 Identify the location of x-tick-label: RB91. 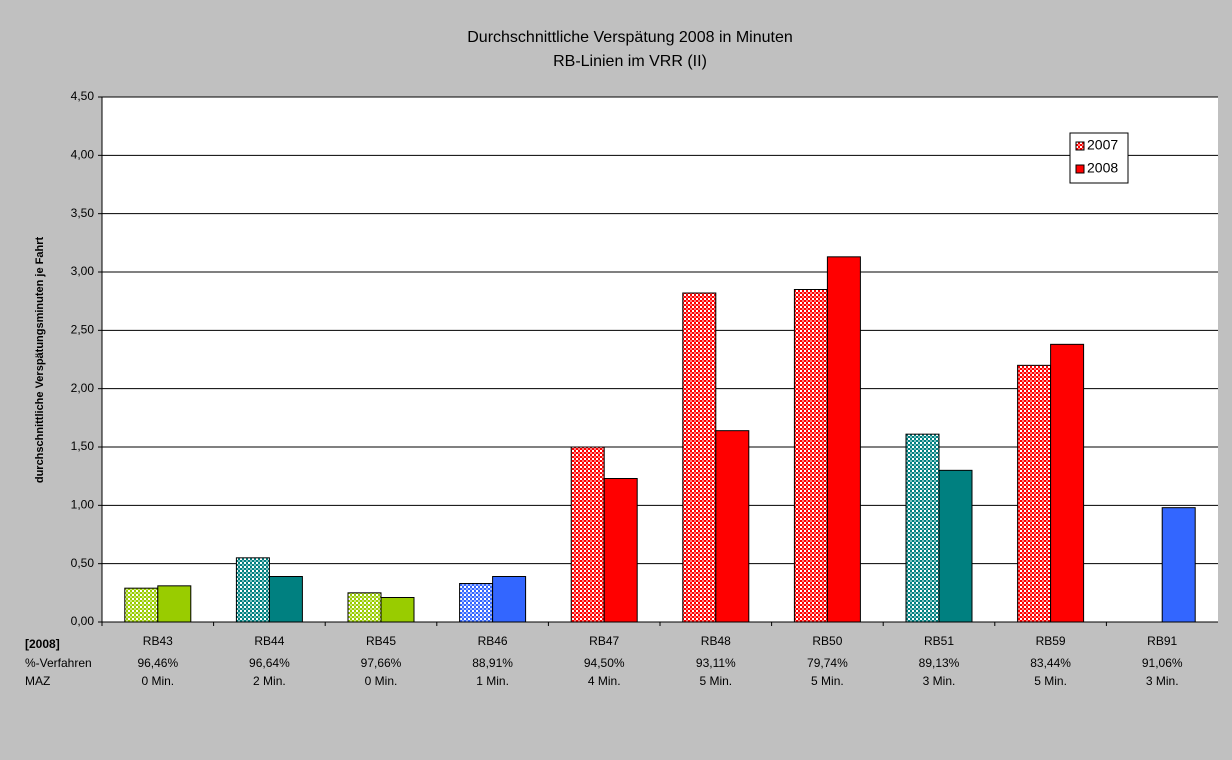
(1162, 641).